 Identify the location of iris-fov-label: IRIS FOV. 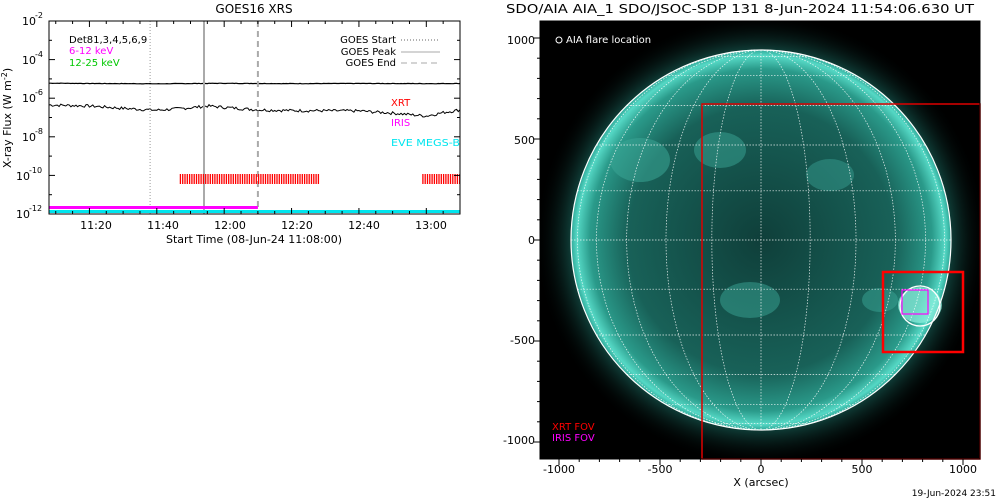
(573, 438).